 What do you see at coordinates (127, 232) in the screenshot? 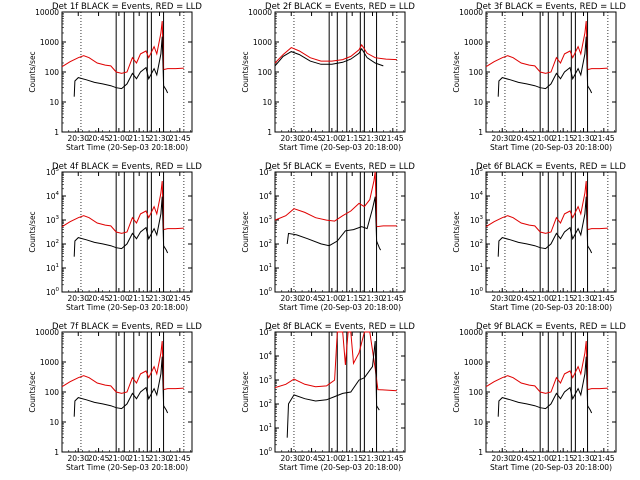
I see `plot-frame` at bounding box center [127, 232].